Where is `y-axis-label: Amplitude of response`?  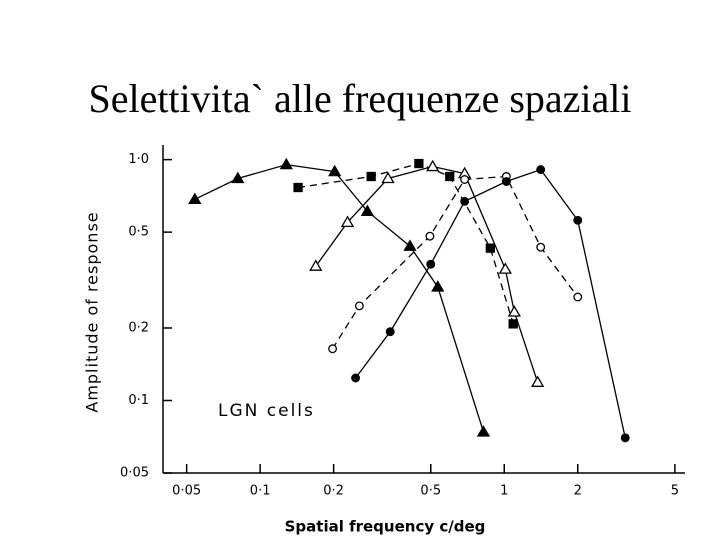 y-axis-label: Amplitude of response is located at coordinates (92, 311).